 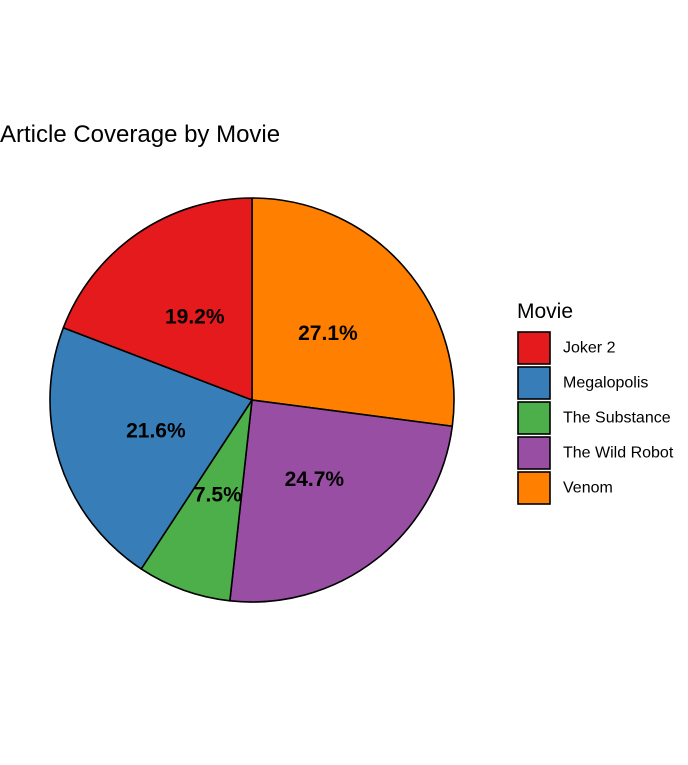 I want to click on legend-key-the-wild-robot, so click(x=534, y=453).